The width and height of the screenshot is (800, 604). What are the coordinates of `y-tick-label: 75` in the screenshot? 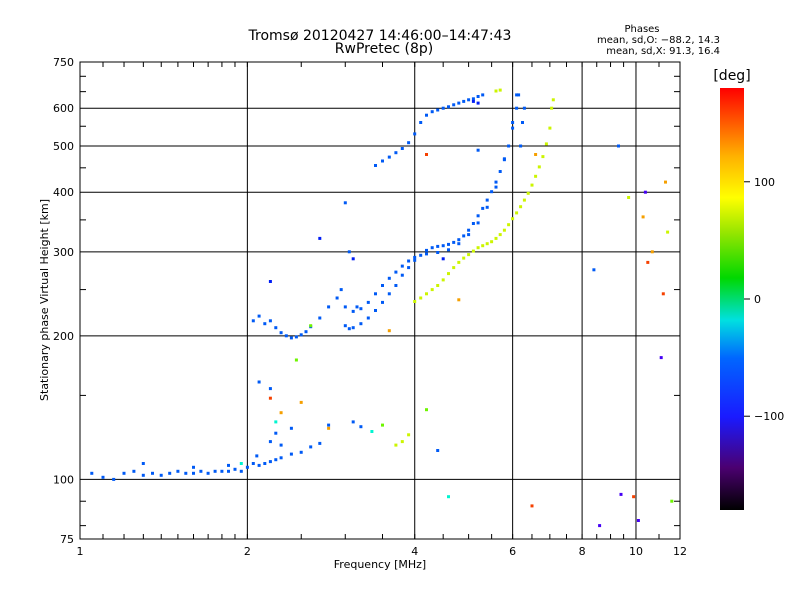 It's located at (67, 539).